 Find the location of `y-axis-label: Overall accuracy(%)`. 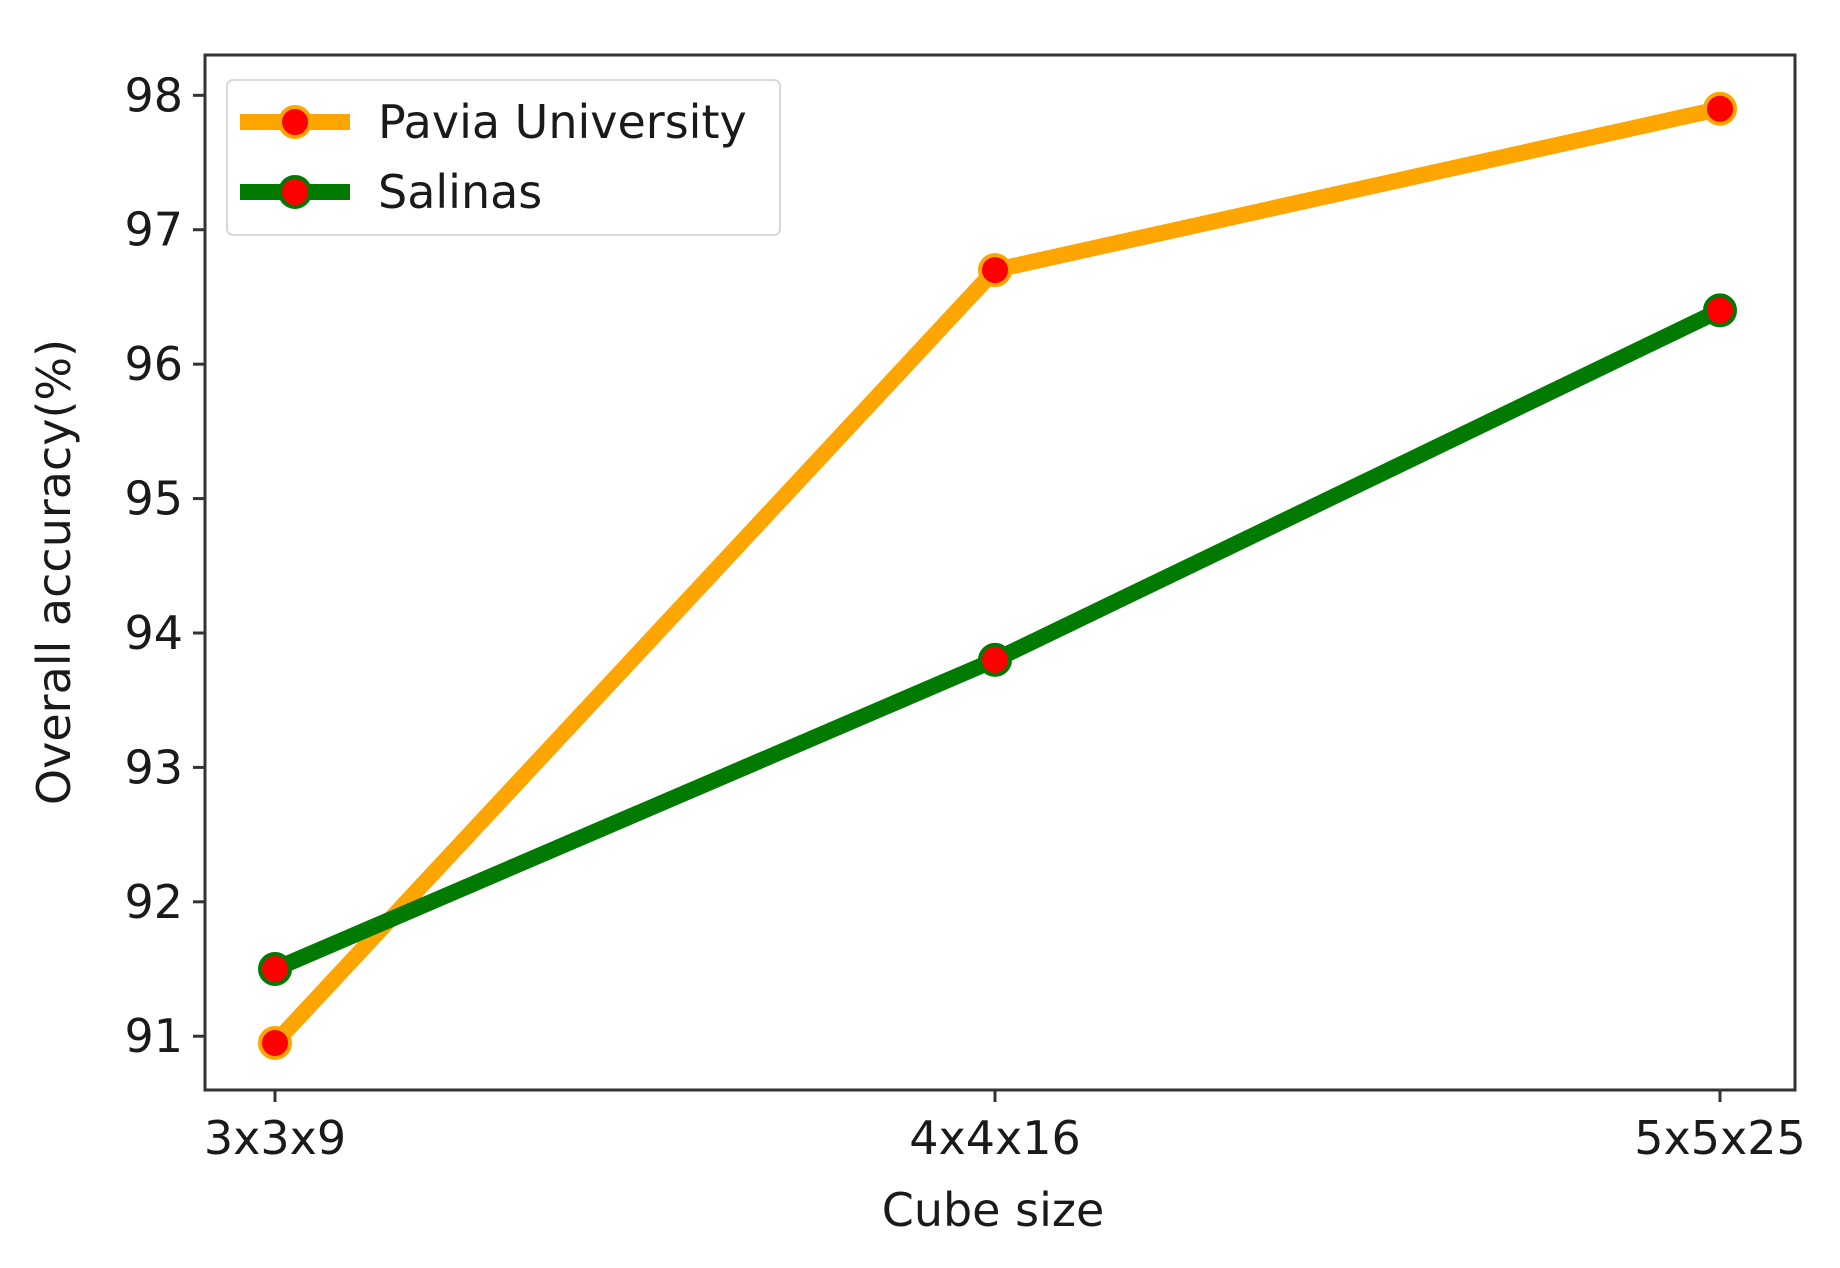

y-axis-label: Overall accuracy(%) is located at coordinates (54, 572).